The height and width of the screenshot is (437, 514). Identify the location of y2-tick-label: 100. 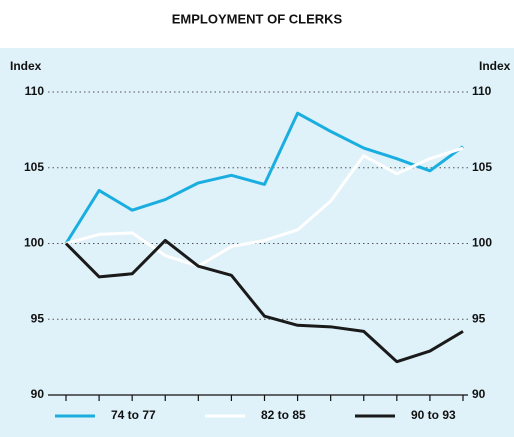
(482, 243).